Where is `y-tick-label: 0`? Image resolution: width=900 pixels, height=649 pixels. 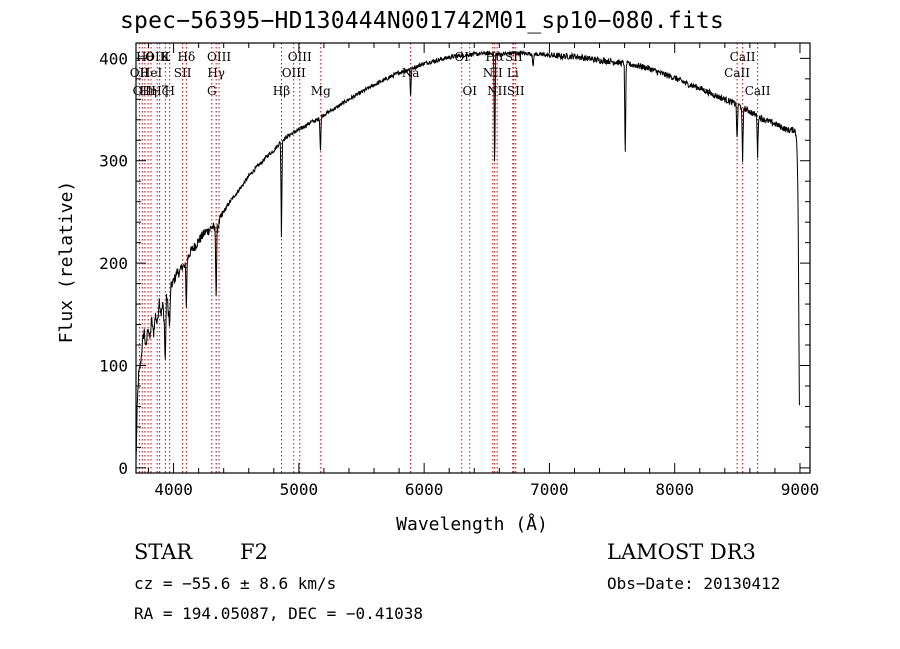
y-tick-label: 0 is located at coordinates (123, 468).